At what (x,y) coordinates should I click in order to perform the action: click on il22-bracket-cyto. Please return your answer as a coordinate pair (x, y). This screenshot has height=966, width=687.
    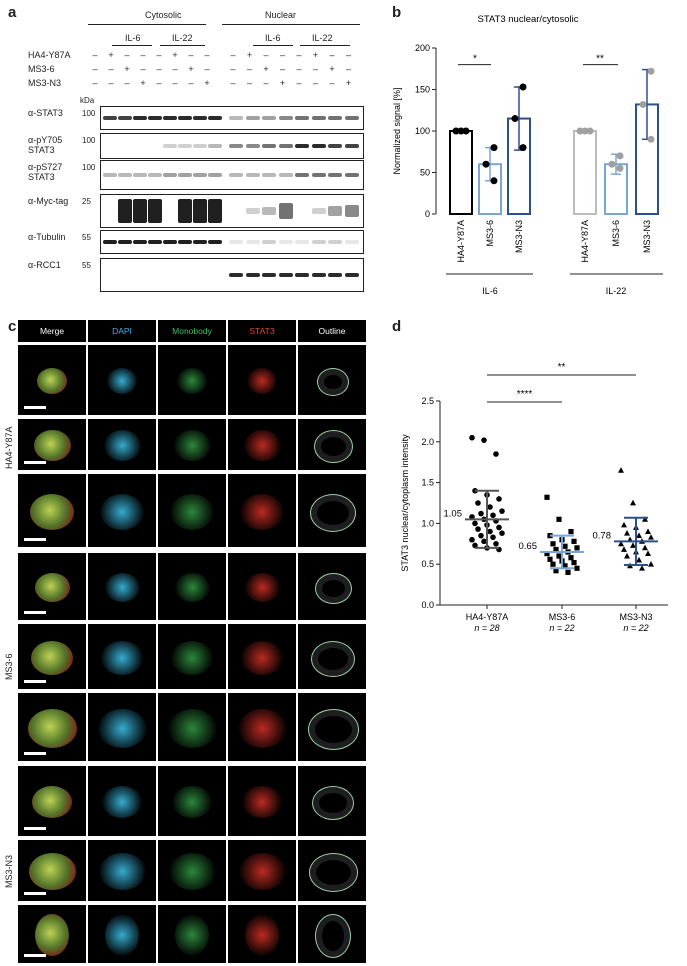
    Looking at the image, I should click on (182, 45).